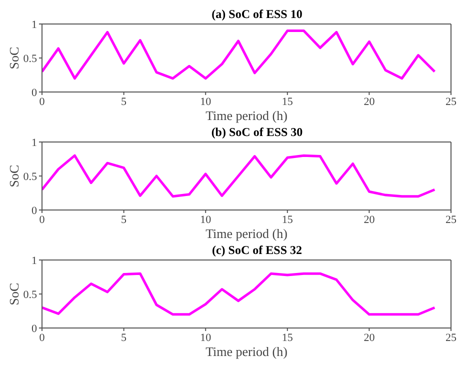  What do you see at coordinates (256, 250) in the screenshot?
I see `chart-title: (c) SoC of ESS 32` at bounding box center [256, 250].